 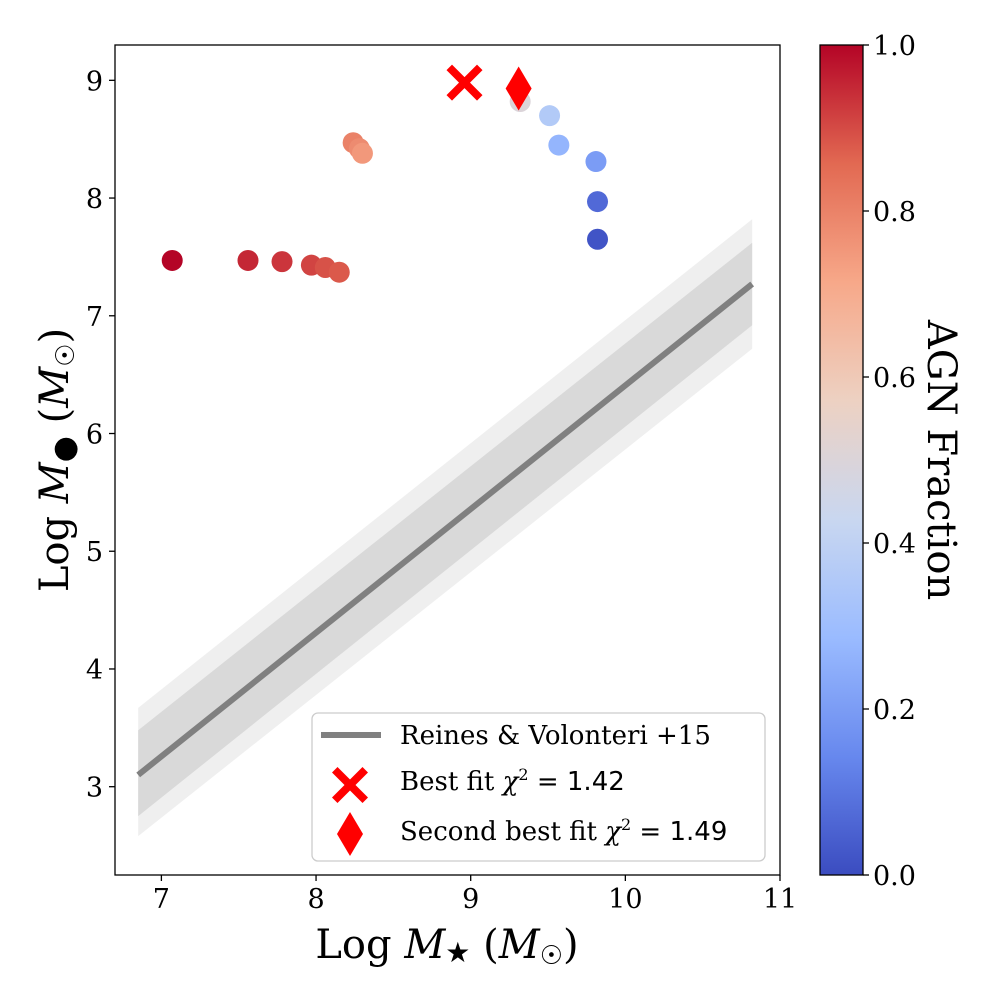 I want to click on y-tick-label: 3, so click(x=94, y=788).